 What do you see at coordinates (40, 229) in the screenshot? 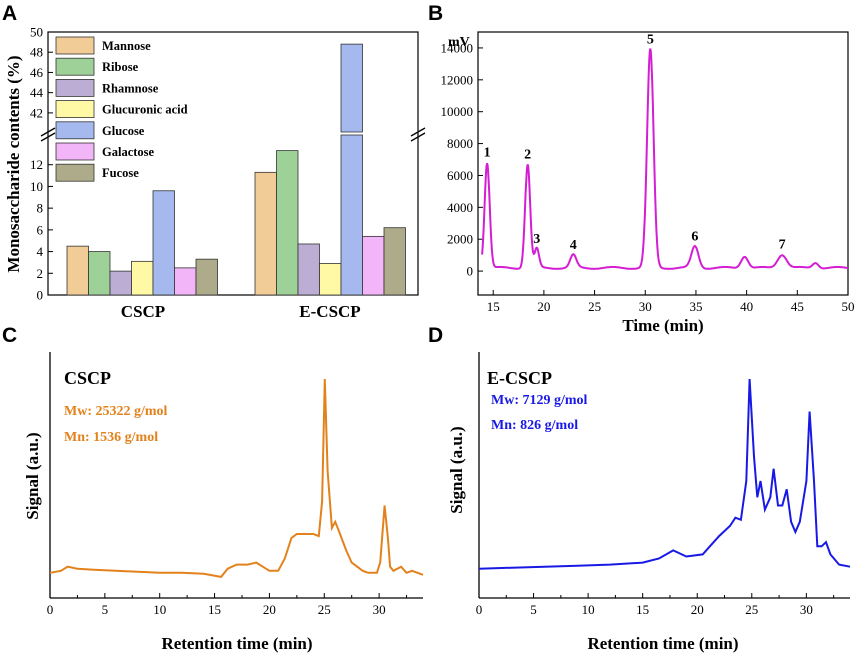
I see `y-tick-label: 6` at bounding box center [40, 229].